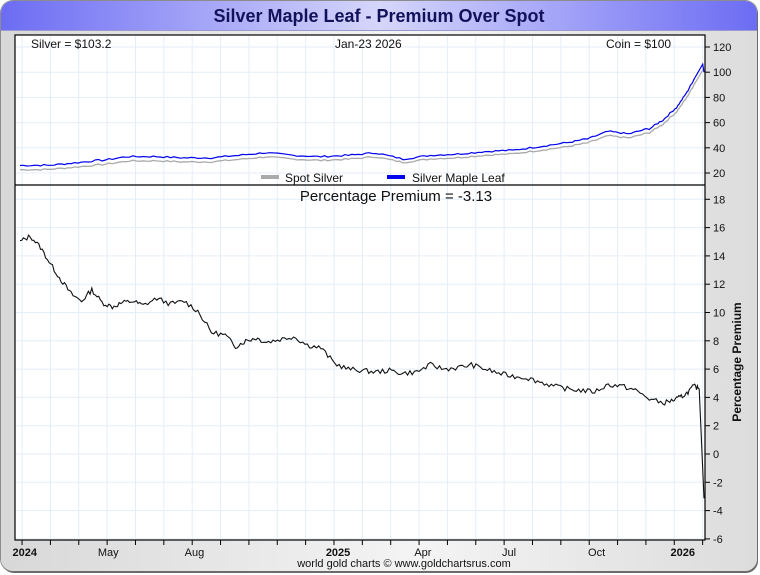 The image size is (760, 575). What do you see at coordinates (718, 512) in the screenshot?
I see `premium-y-tick-label: -4` at bounding box center [718, 512].